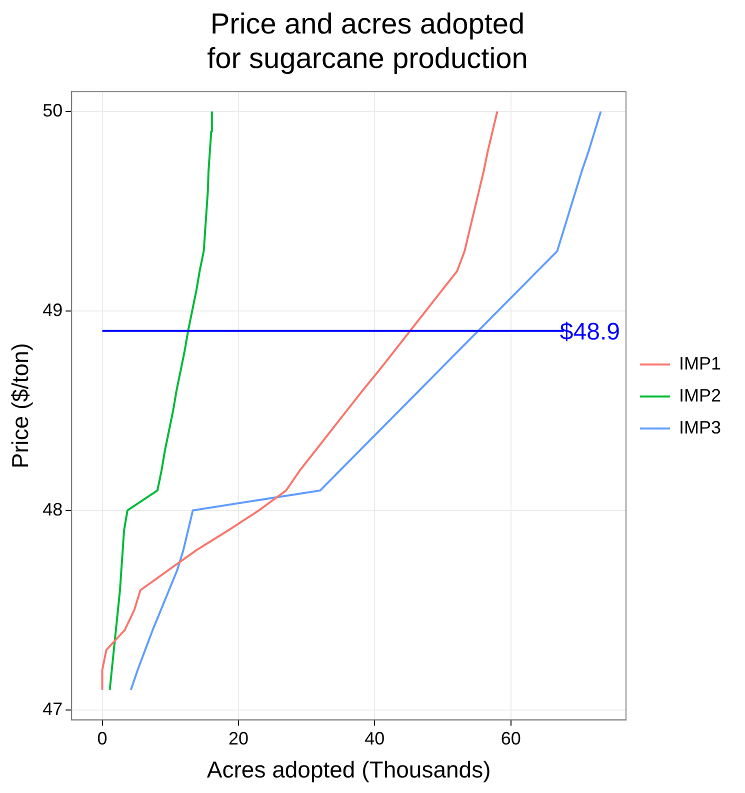 The image size is (745, 793). I want to click on x-axis-title: Acres adopted (Thousands), so click(348, 769).